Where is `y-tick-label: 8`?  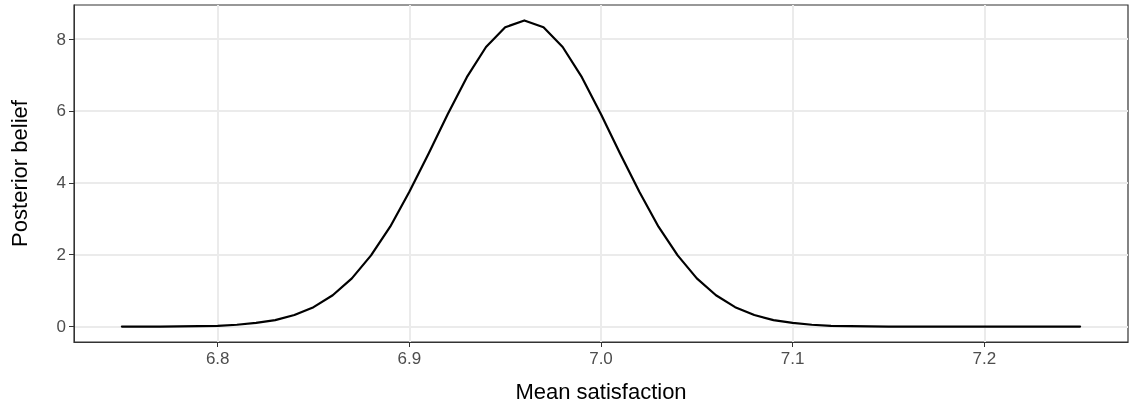
y-tick-label: 8 is located at coordinates (61, 39).